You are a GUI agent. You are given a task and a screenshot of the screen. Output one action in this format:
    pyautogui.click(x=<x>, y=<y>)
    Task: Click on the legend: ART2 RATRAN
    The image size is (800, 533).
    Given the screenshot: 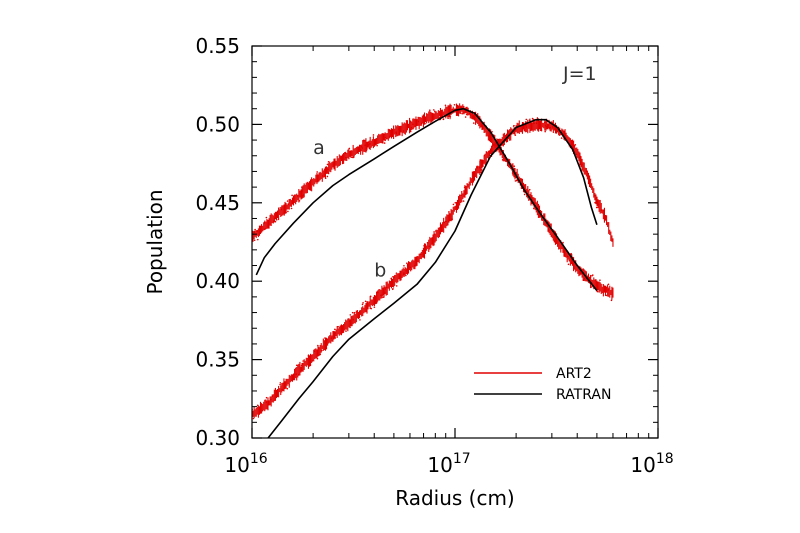 What is the action you would take?
    pyautogui.click(x=542, y=384)
    